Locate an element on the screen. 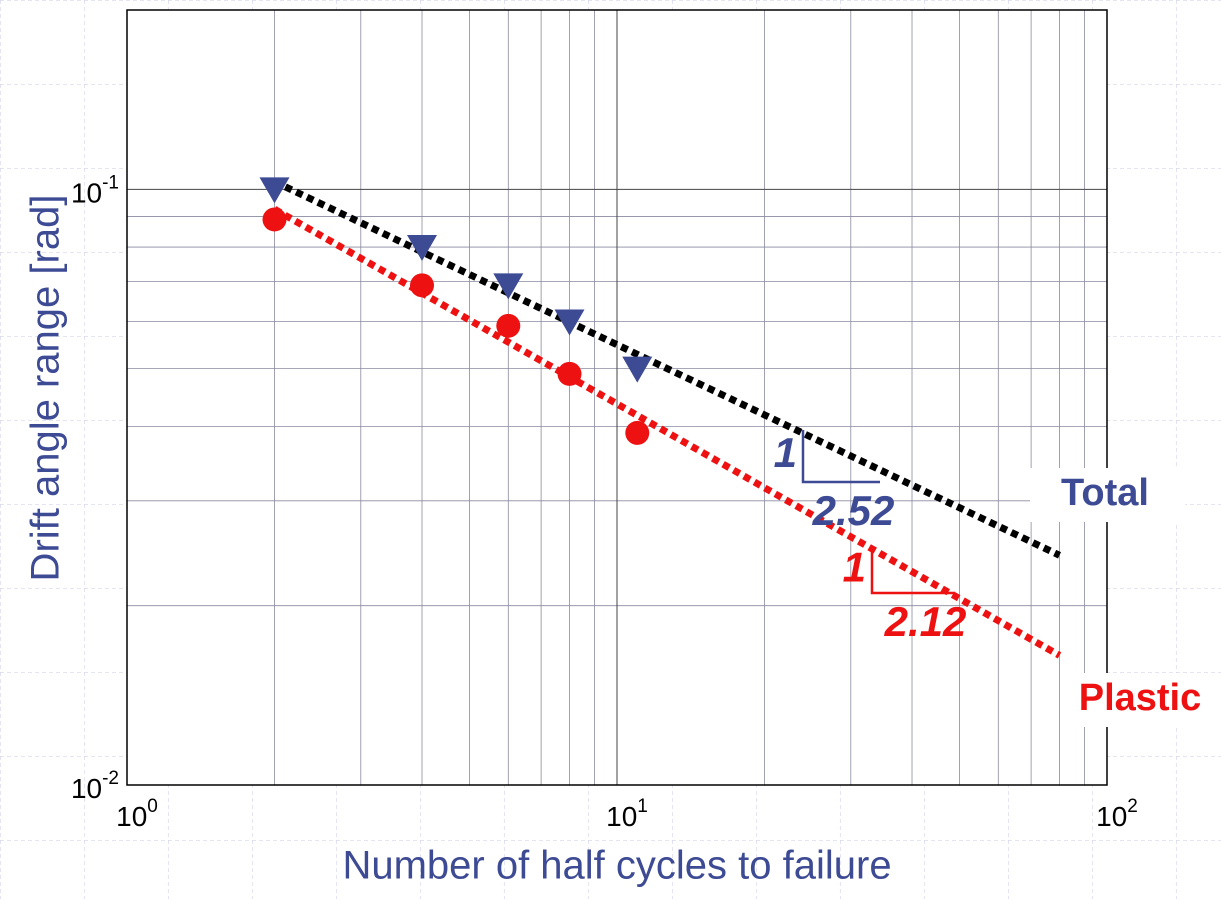  tick-exponent: -1 is located at coordinates (110, 182).